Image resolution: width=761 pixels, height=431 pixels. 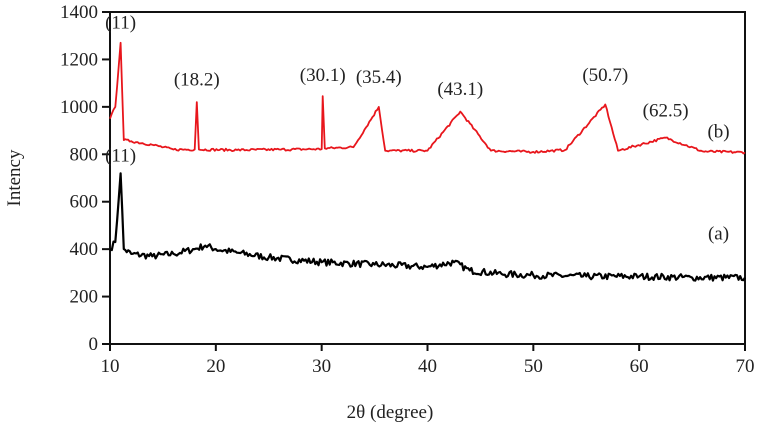 I want to click on y-tick-label: 1000, so click(x=79, y=107).